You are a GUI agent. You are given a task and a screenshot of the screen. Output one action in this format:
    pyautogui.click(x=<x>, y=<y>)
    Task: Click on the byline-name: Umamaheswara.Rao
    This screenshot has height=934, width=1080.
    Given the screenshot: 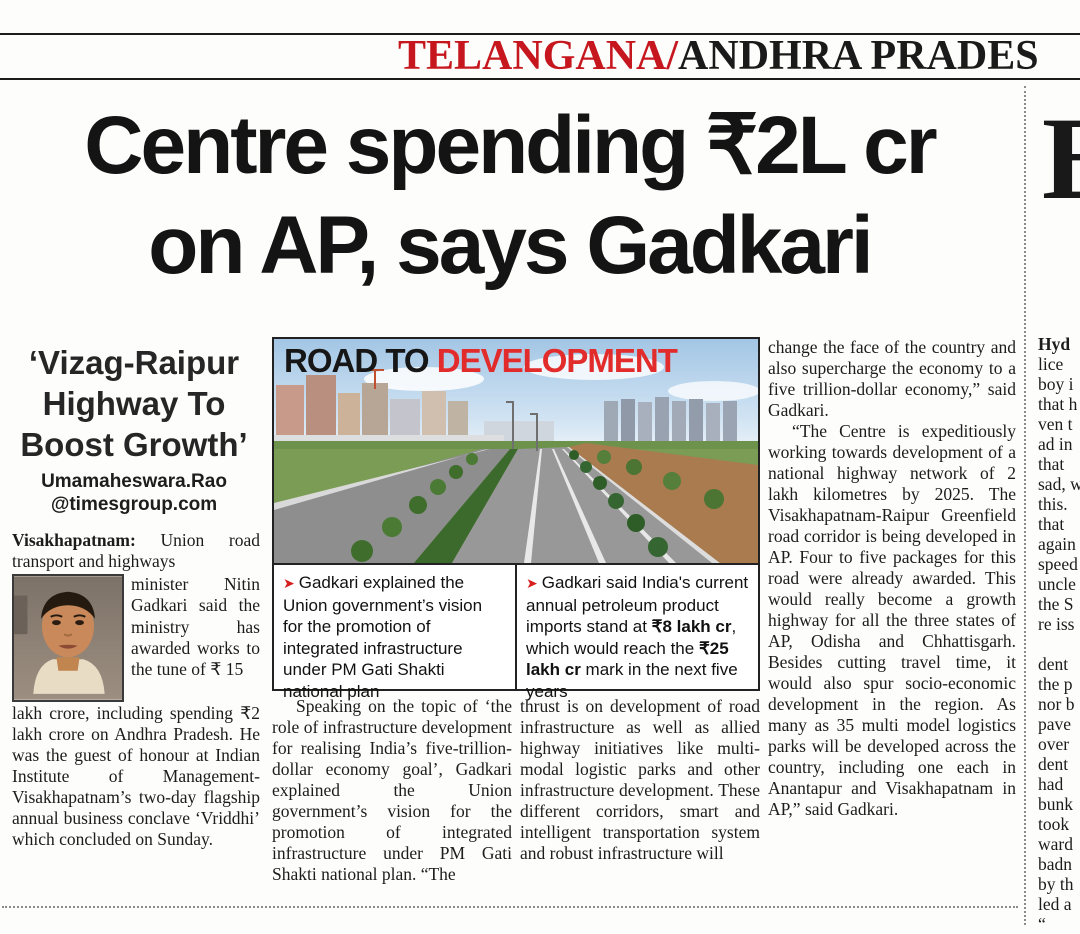 What is the action you would take?
    pyautogui.click(x=134, y=481)
    